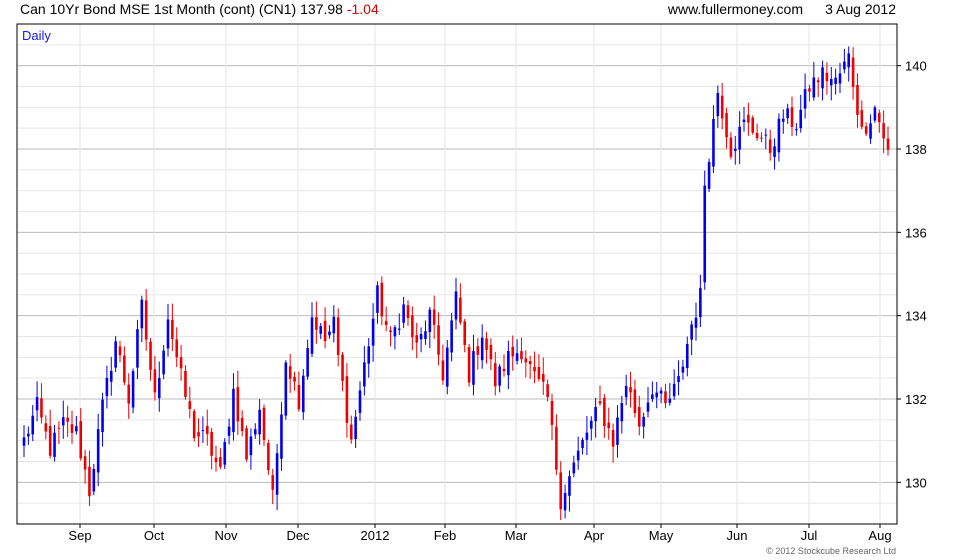 This screenshot has width=980, height=560. What do you see at coordinates (226, 535) in the screenshot?
I see `x-tick-label: Nov` at bounding box center [226, 535].